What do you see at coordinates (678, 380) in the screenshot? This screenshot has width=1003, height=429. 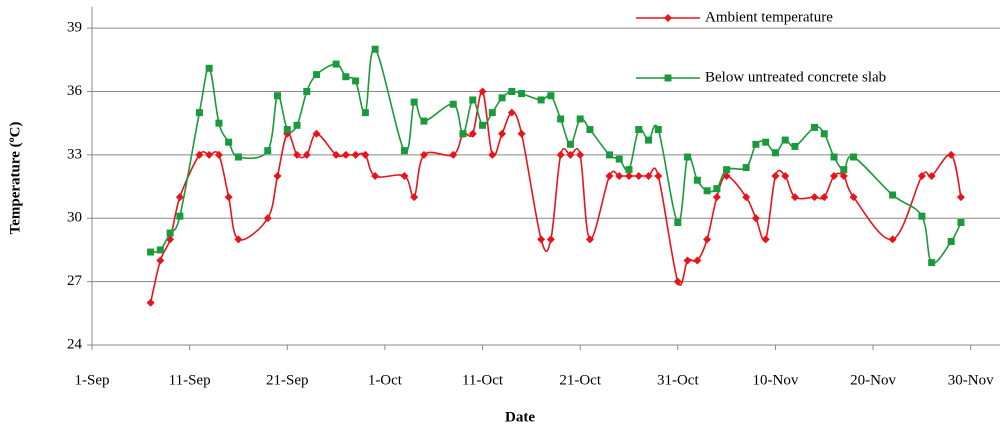 I see `x-tick-label: 31-Oct` at bounding box center [678, 380].